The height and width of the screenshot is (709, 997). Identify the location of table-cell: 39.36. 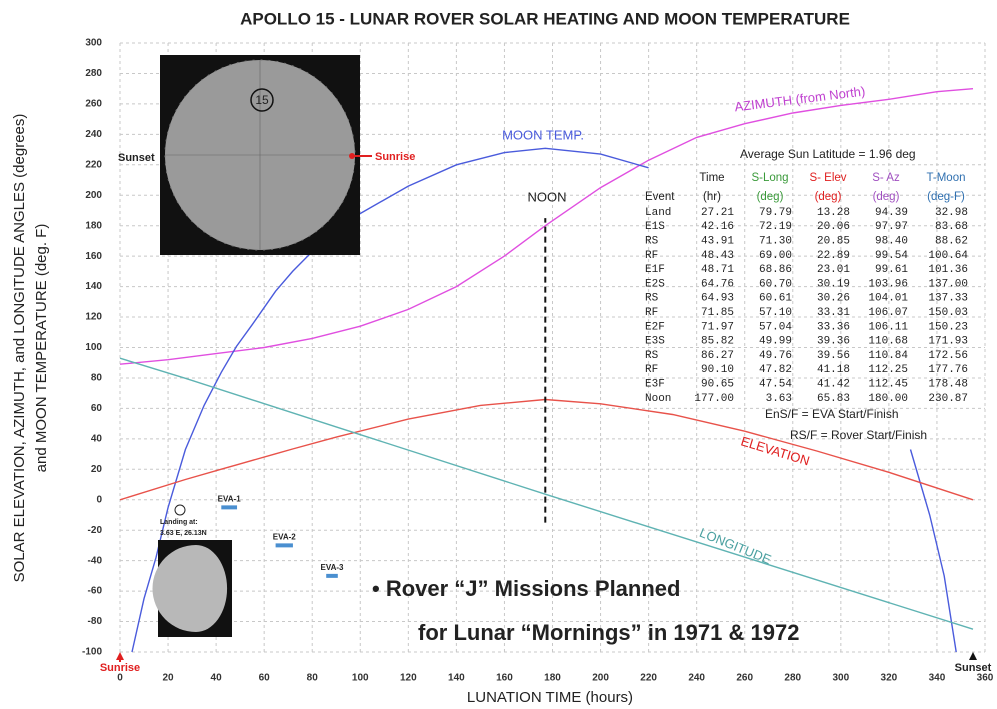
(833, 342).